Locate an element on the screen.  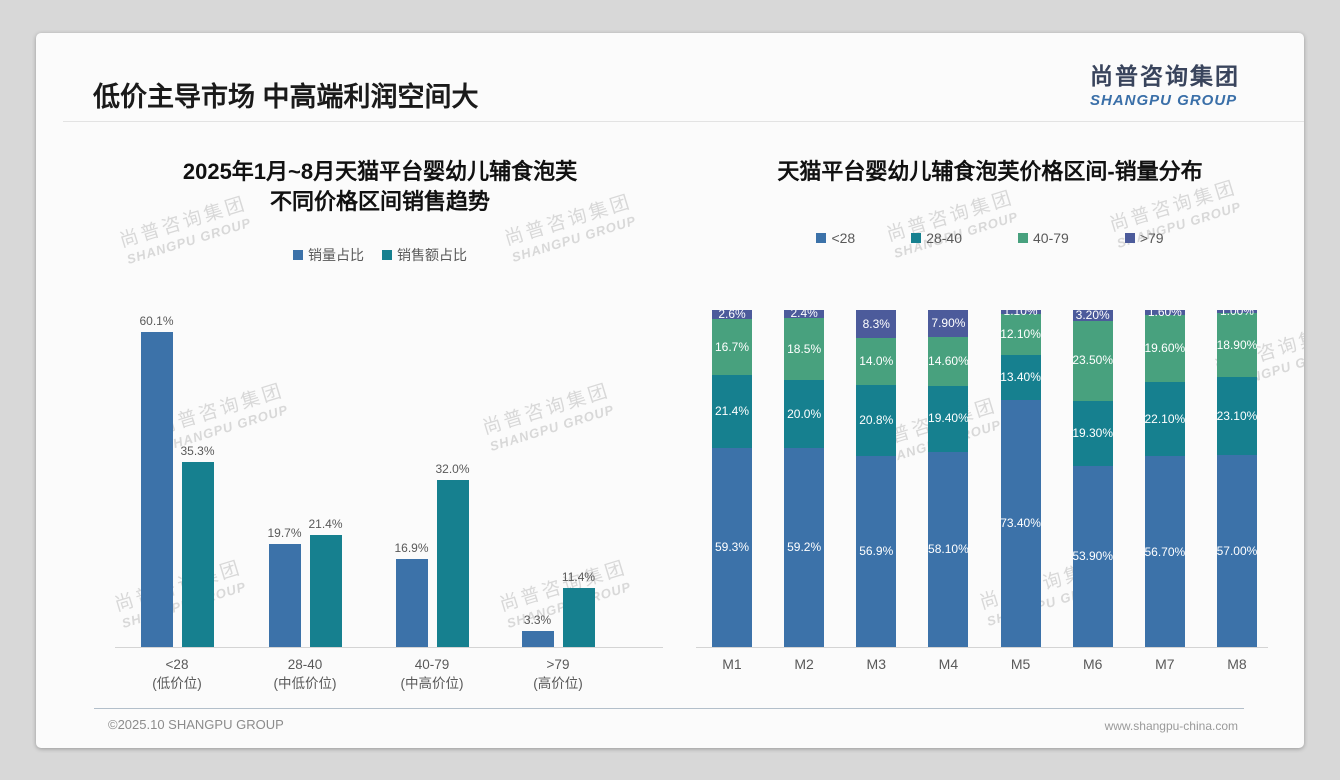
logo-en-text: SHANGPU GROUP is located at coordinates (1164, 100).